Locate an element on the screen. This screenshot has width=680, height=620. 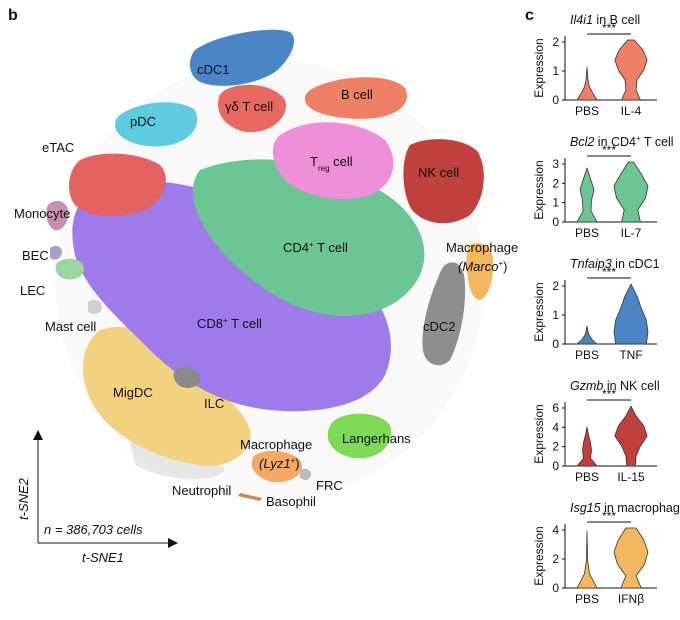
label-frc: FRC is located at coordinates (329, 485).